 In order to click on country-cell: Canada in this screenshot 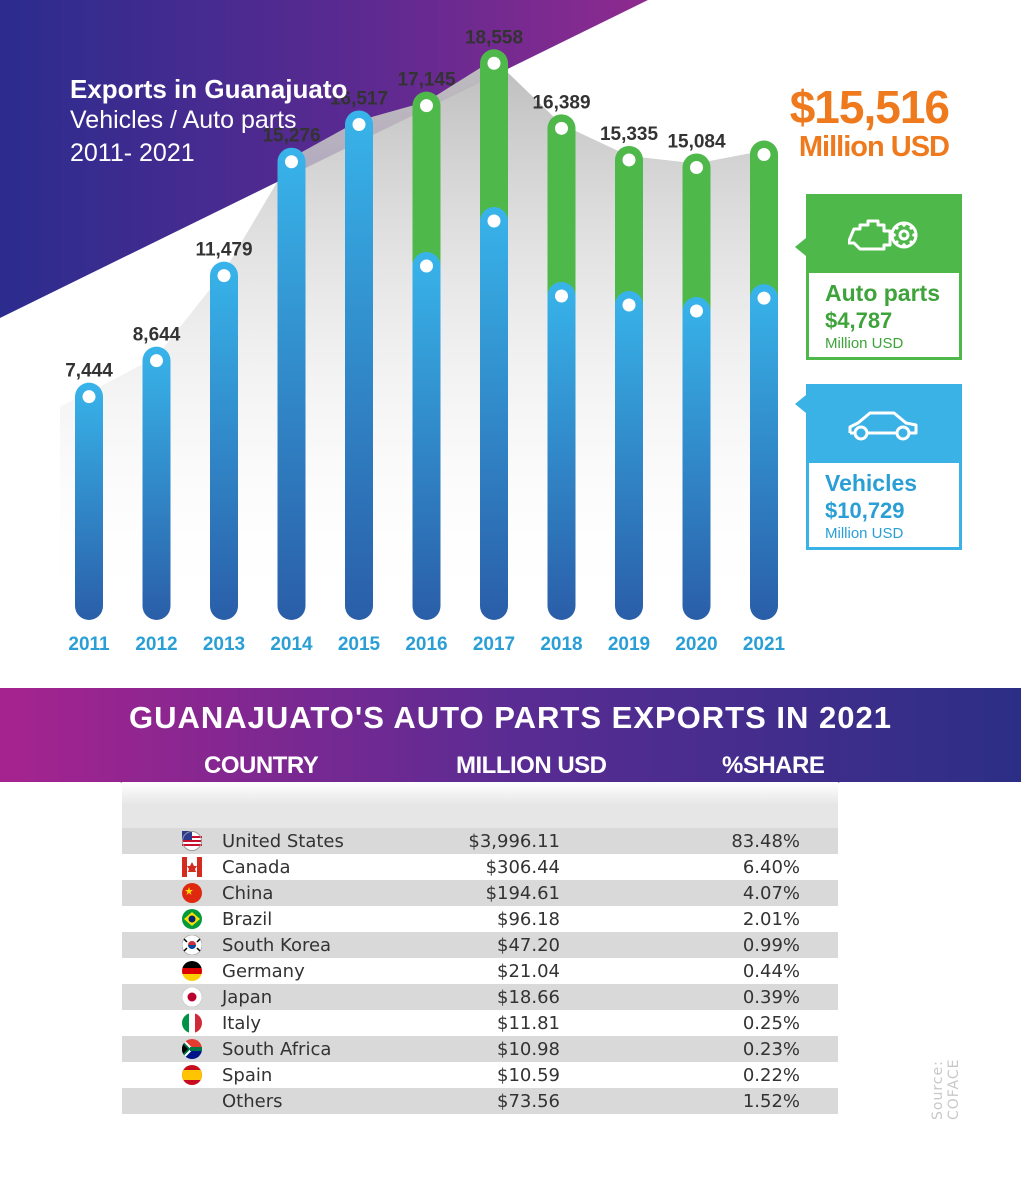, I will do `click(256, 867)`.